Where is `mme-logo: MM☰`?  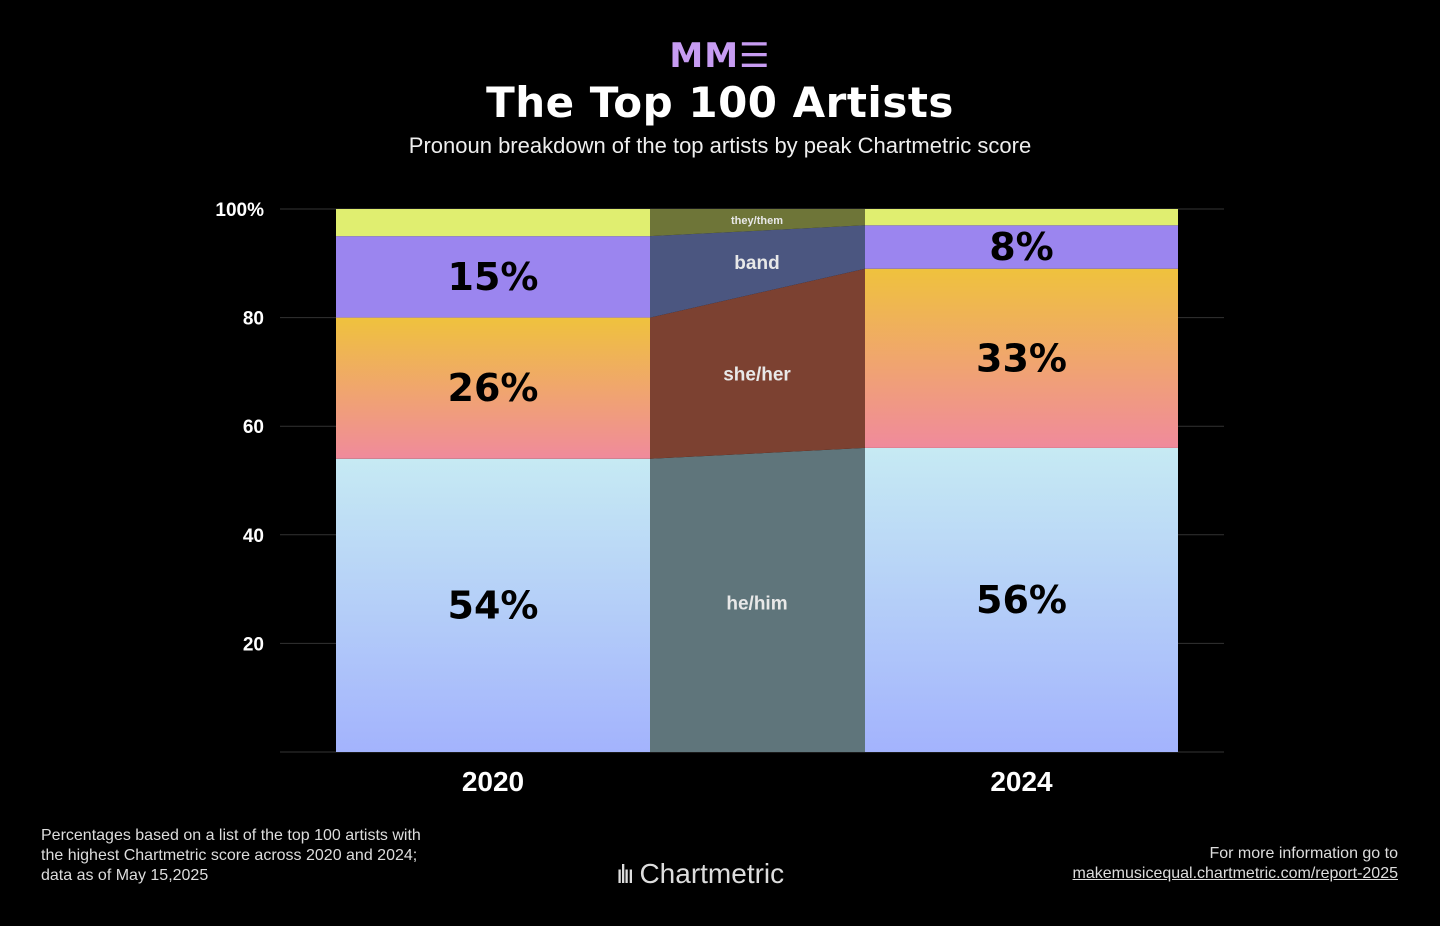
mme-logo: MM☰ is located at coordinates (720, 56).